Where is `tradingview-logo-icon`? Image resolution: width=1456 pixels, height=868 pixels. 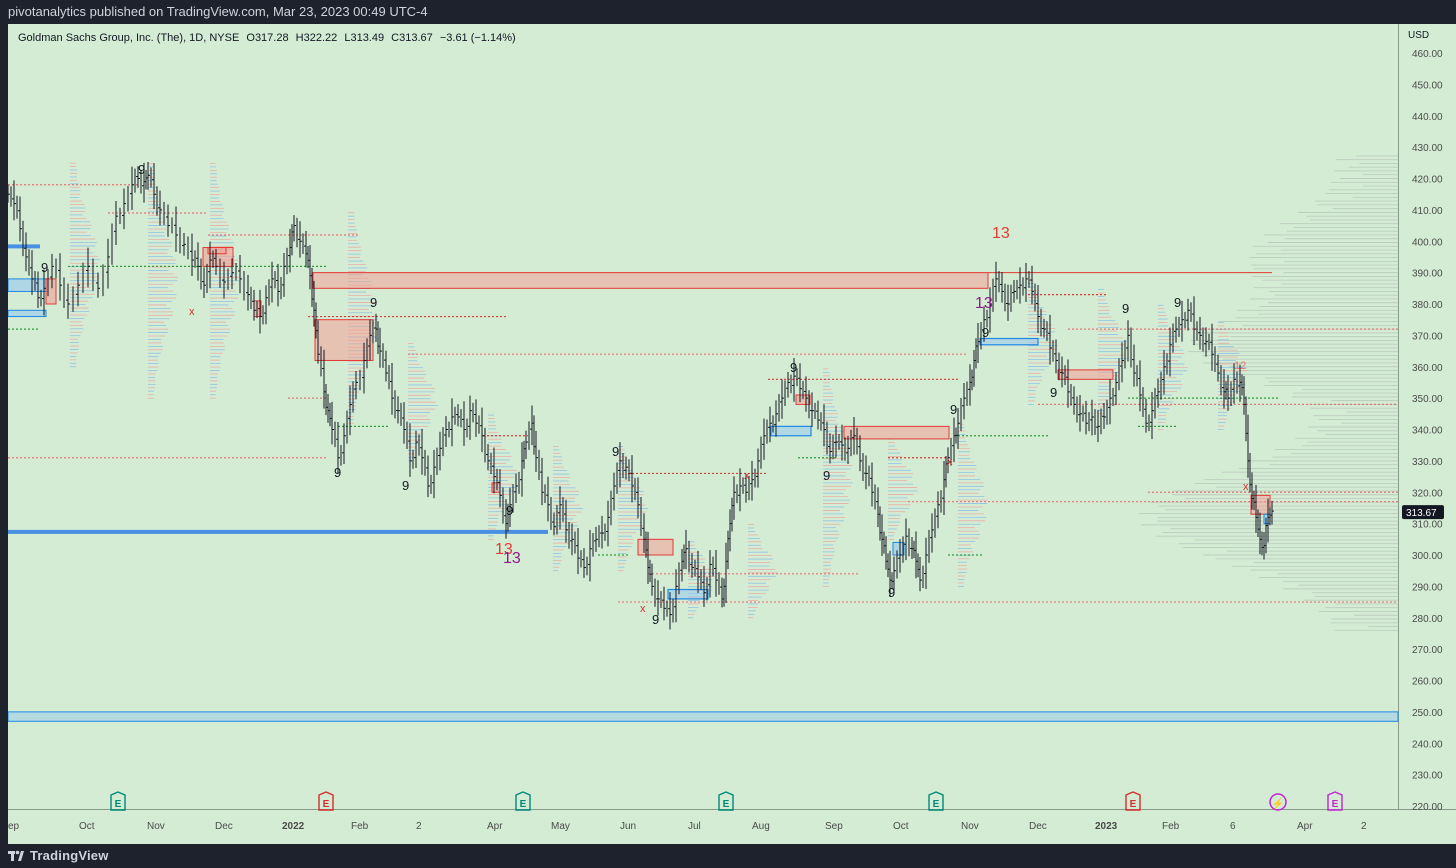 tradingview-logo-icon is located at coordinates (16, 856).